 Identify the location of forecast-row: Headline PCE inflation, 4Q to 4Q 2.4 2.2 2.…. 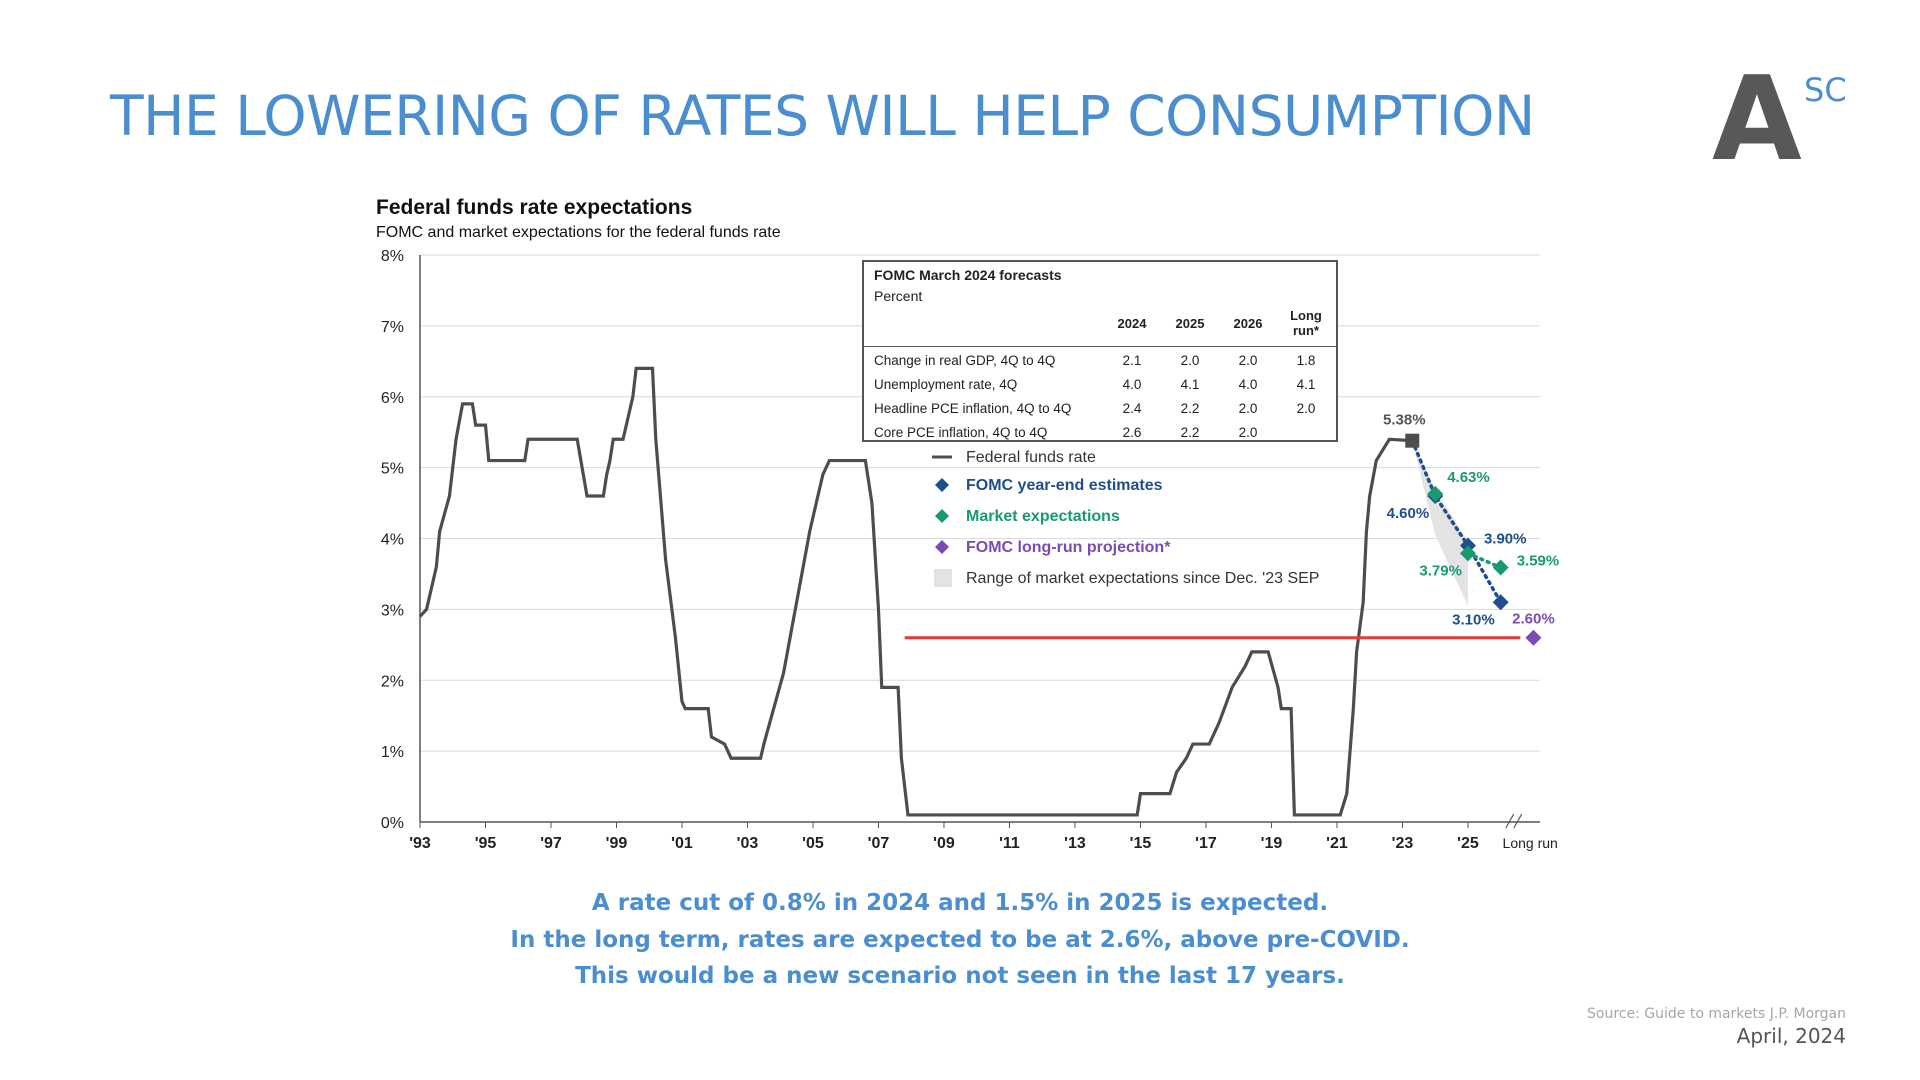
(1100, 410).